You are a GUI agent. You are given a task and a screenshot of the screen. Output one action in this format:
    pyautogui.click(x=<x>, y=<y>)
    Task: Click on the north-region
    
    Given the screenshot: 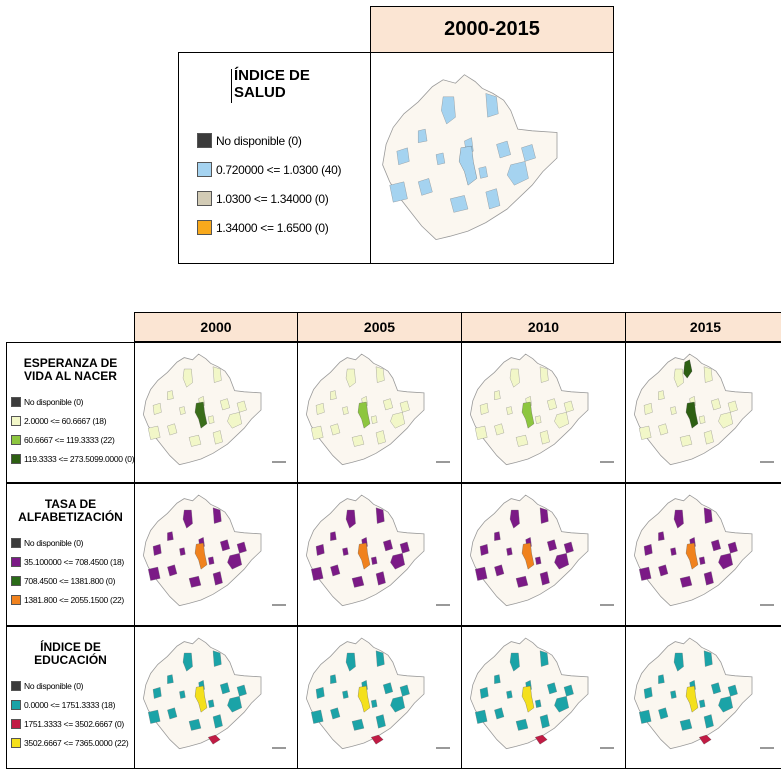 What is the action you would take?
    pyautogui.click(x=688, y=369)
    